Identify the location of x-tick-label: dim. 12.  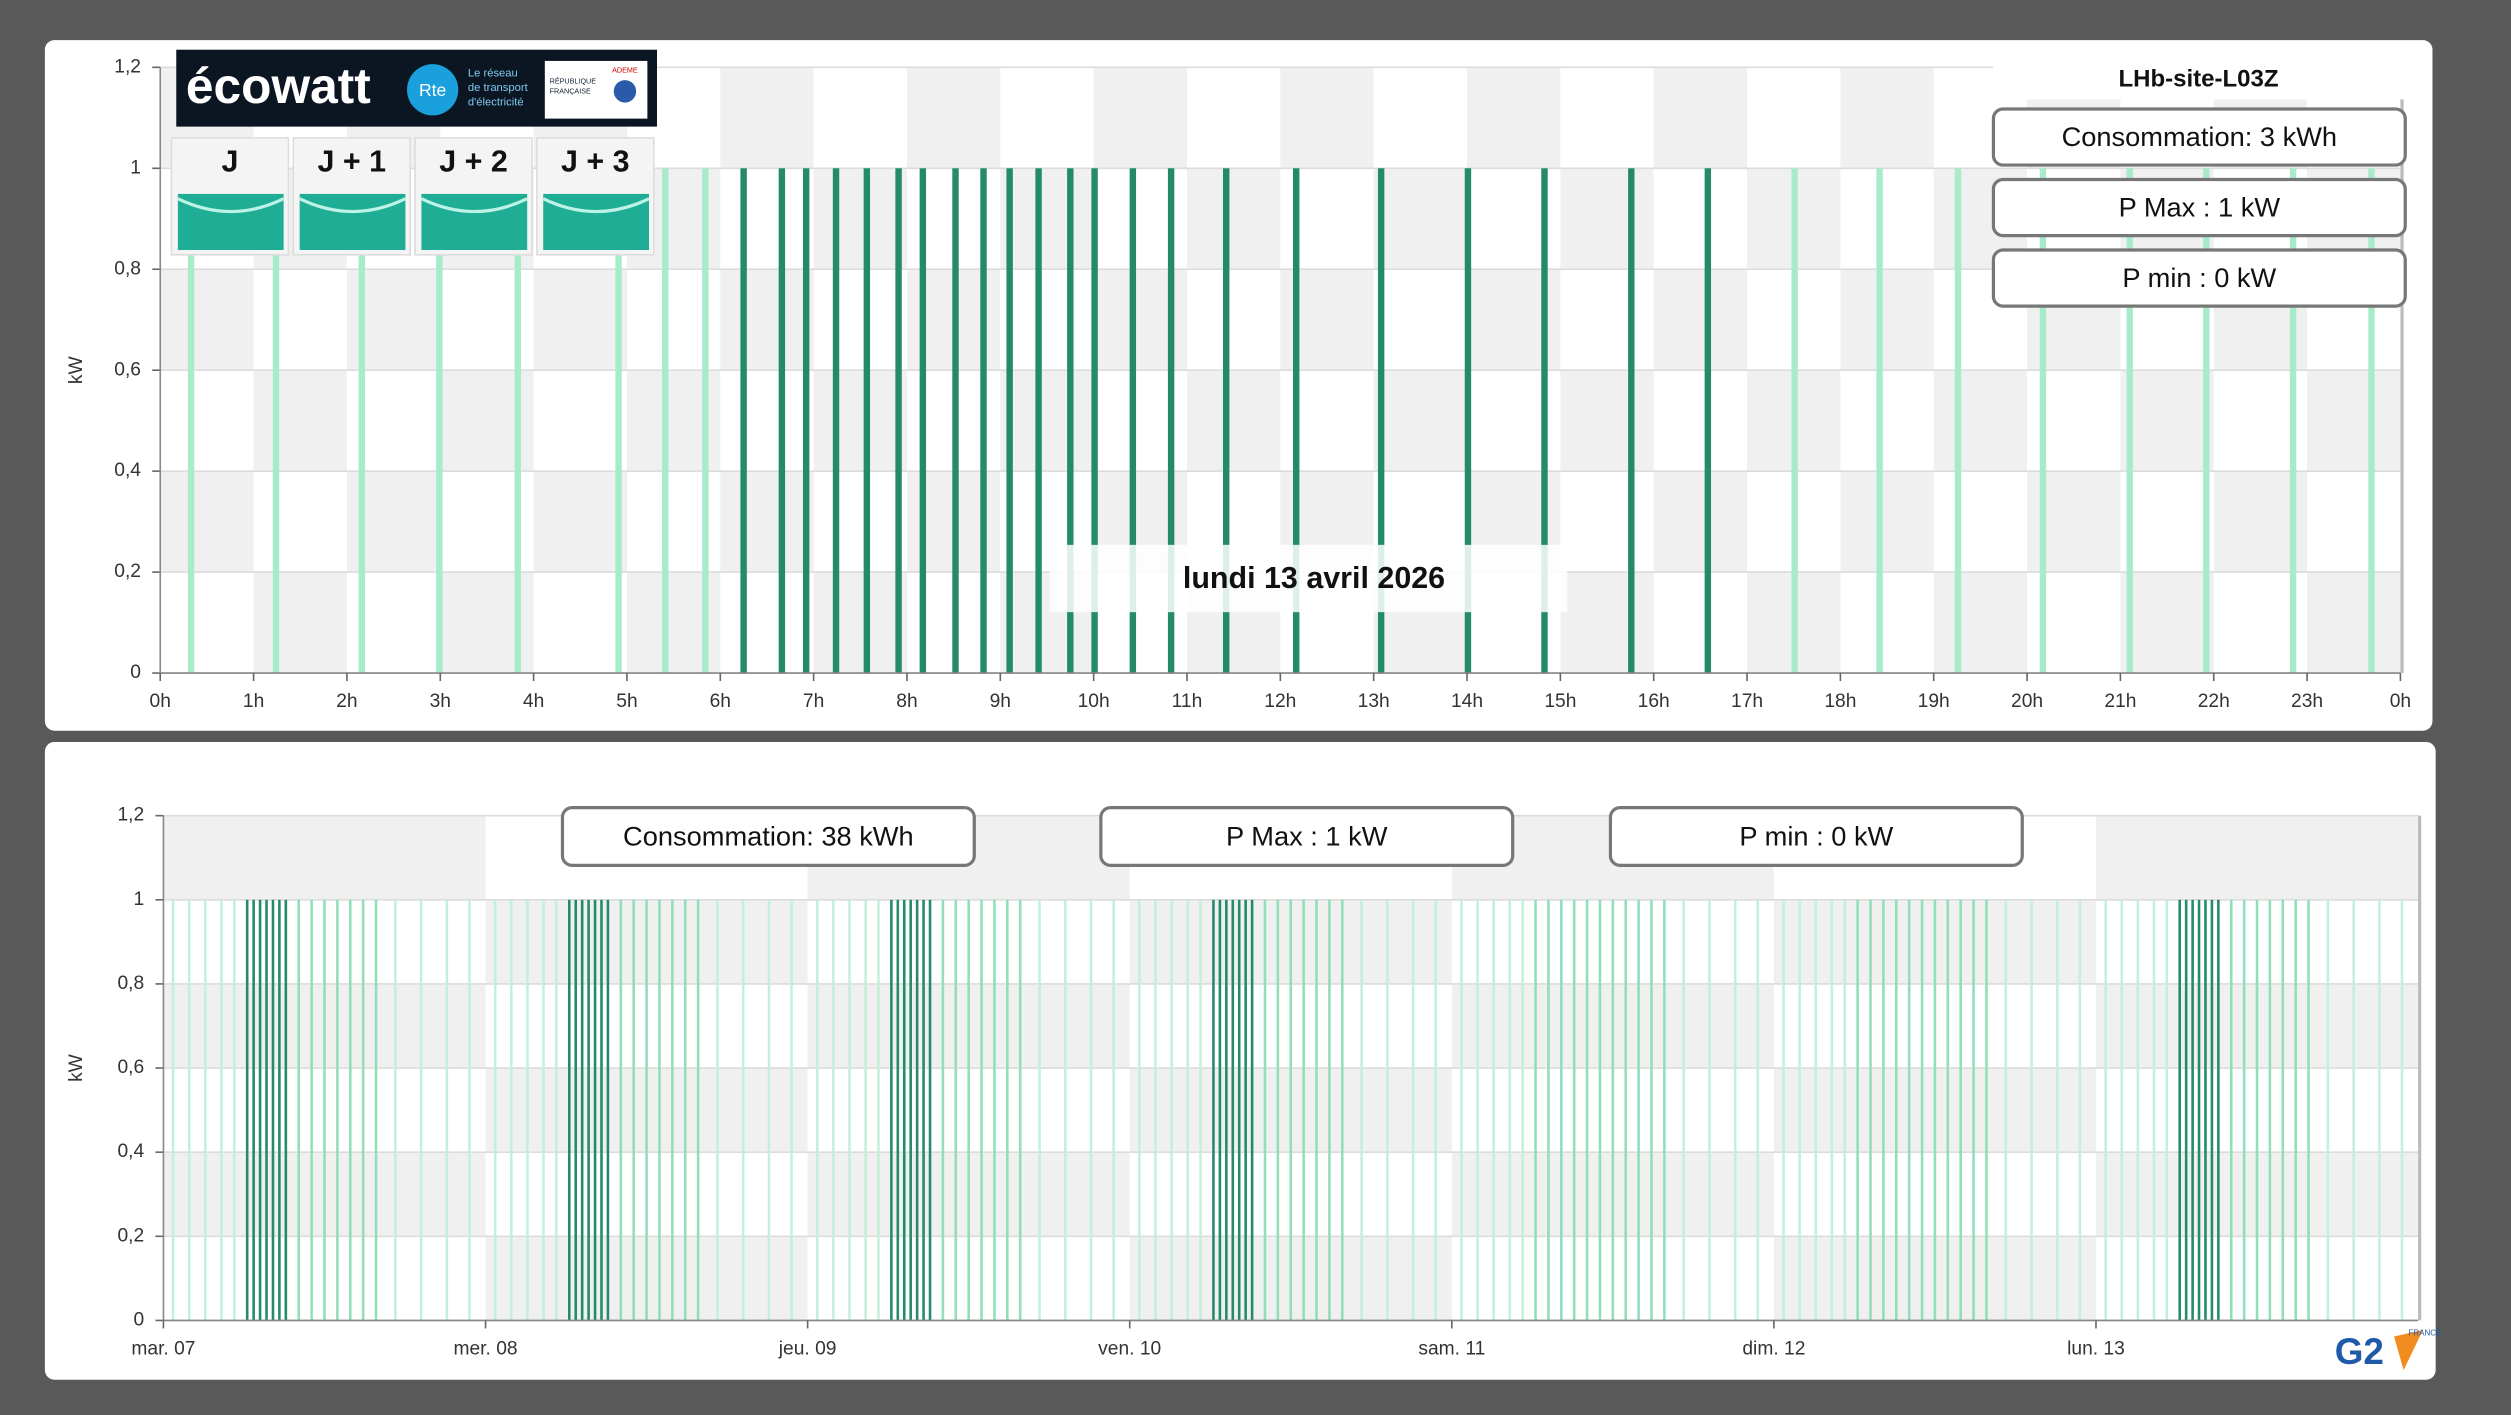
(1773, 1348).